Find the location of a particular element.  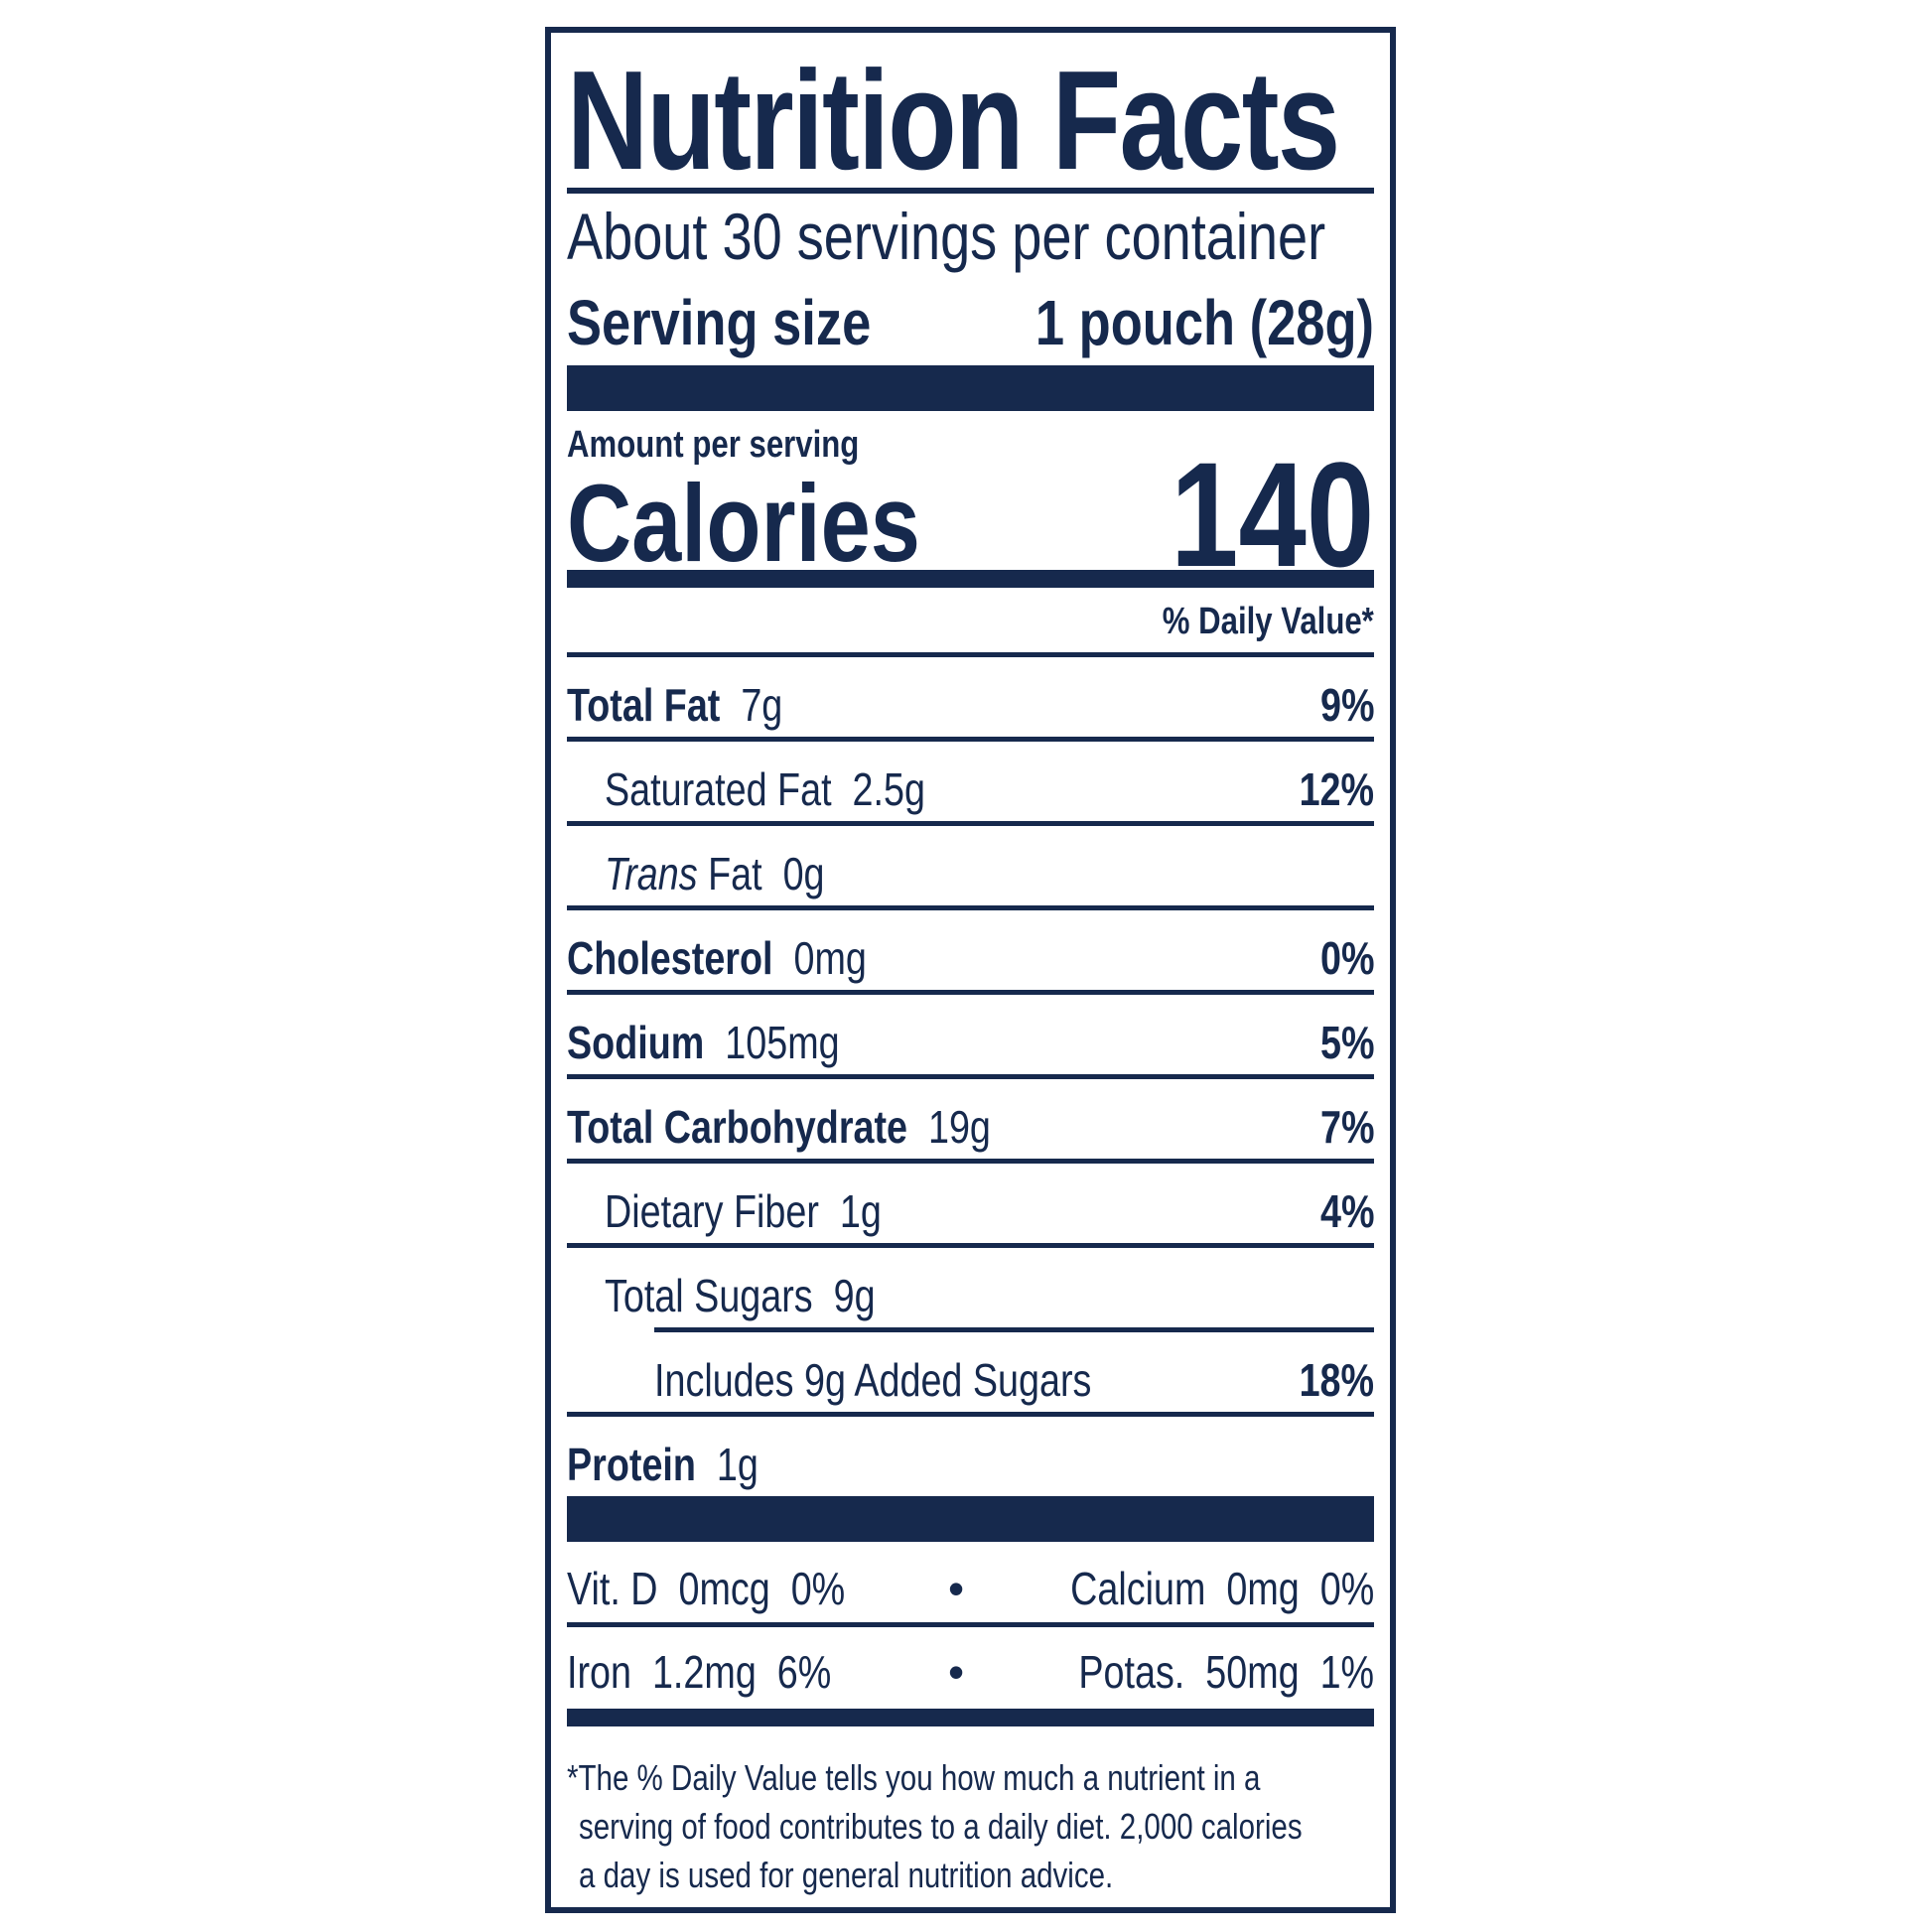

nutrient-dv: 5% is located at coordinates (1347, 1042).